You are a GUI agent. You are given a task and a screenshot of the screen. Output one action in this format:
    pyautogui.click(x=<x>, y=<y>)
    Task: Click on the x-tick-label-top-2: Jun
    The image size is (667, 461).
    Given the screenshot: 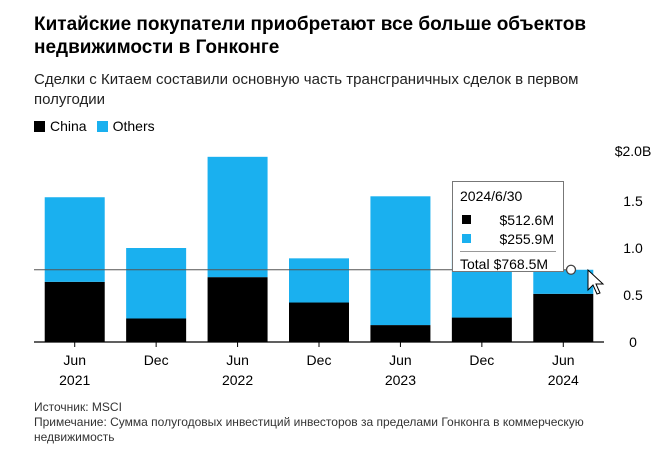 What is the action you would take?
    pyautogui.click(x=237, y=360)
    